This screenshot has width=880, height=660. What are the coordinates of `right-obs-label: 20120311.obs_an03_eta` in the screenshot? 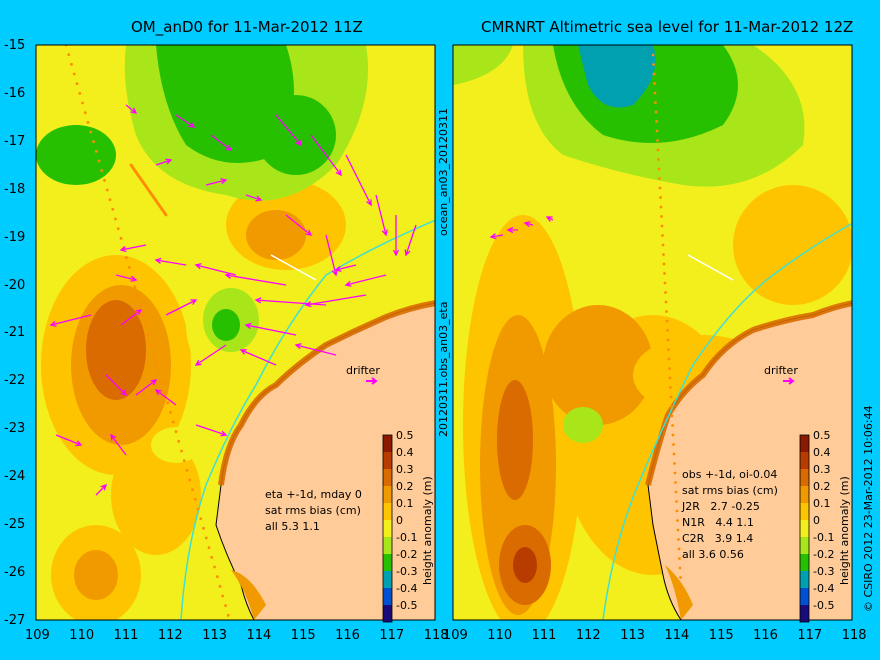 It's located at (443, 369).